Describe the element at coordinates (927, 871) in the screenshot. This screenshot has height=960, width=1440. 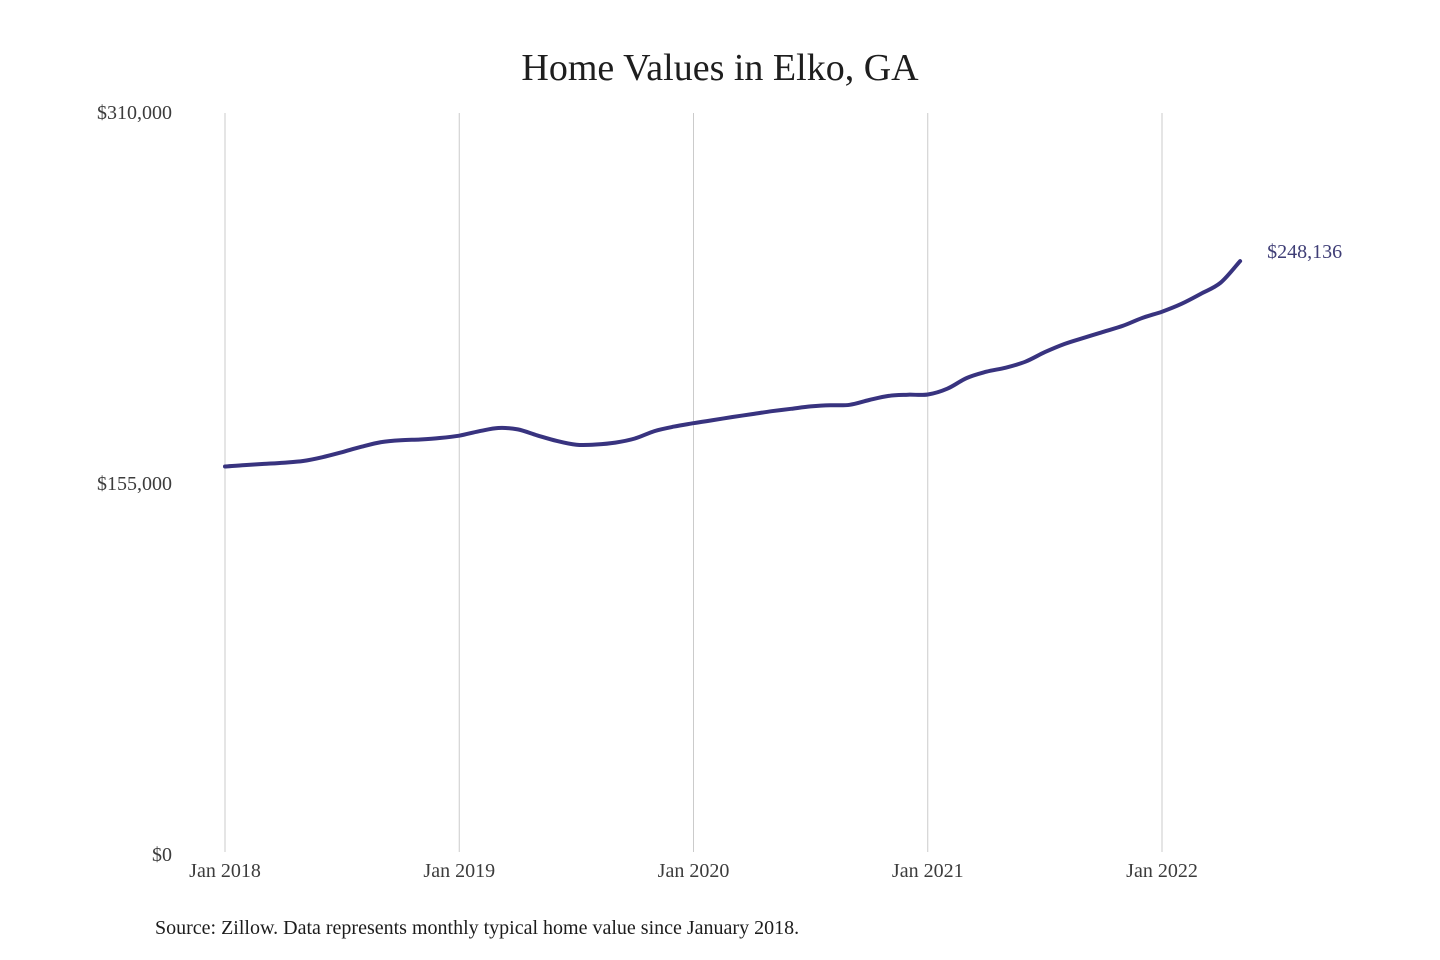
I see `x-tick-label: Jan 2021` at that location.